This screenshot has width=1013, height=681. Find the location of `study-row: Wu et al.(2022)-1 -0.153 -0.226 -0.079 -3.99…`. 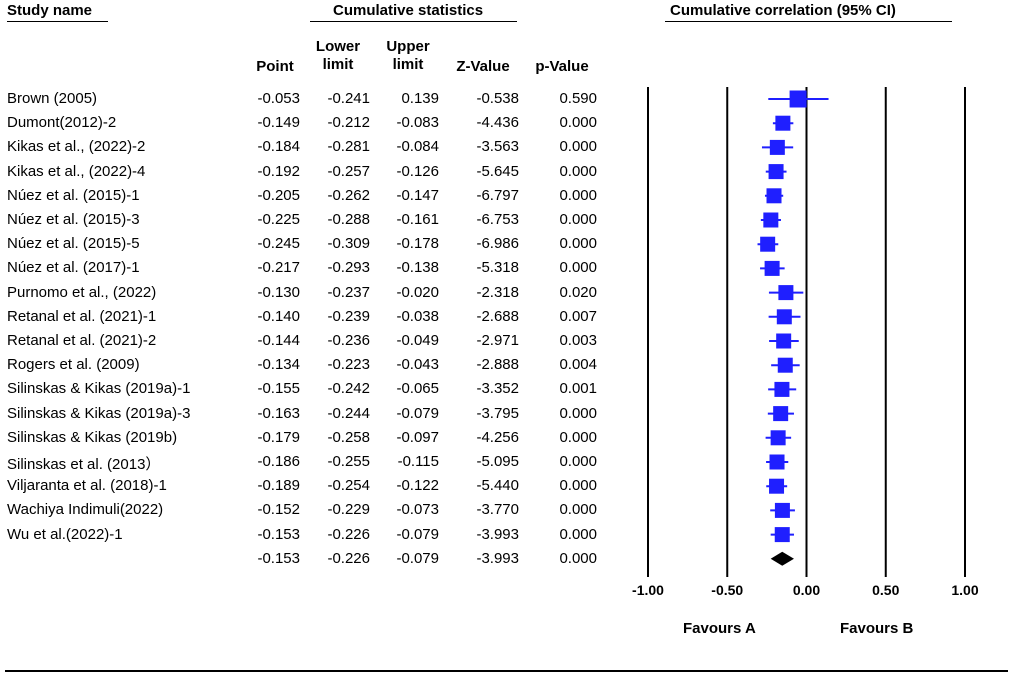

study-row: Wu et al.(2022)-1 -0.153 -0.226 -0.079 -3.99… is located at coordinates (310, 538).